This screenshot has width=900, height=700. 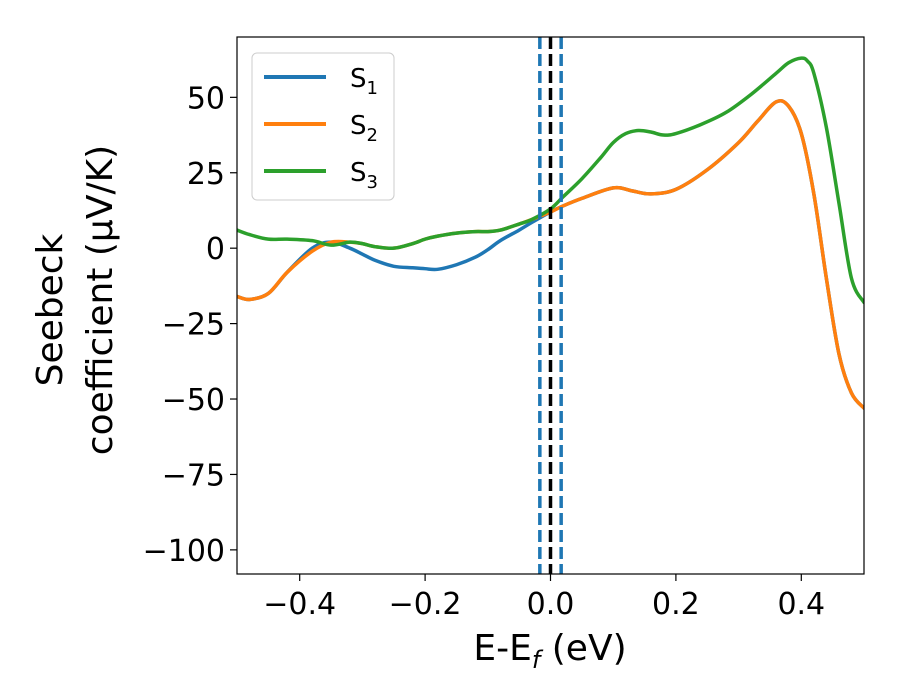 I want to click on y-tick-label: 50, so click(x=206, y=98).